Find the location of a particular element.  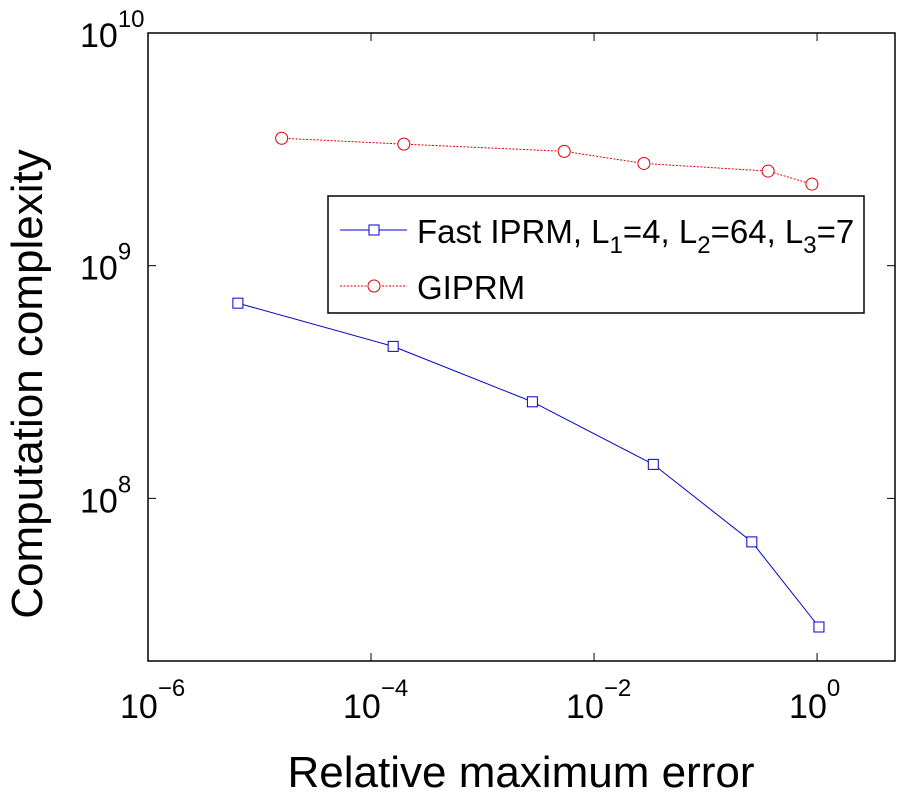

legend-box is located at coordinates (596, 254).